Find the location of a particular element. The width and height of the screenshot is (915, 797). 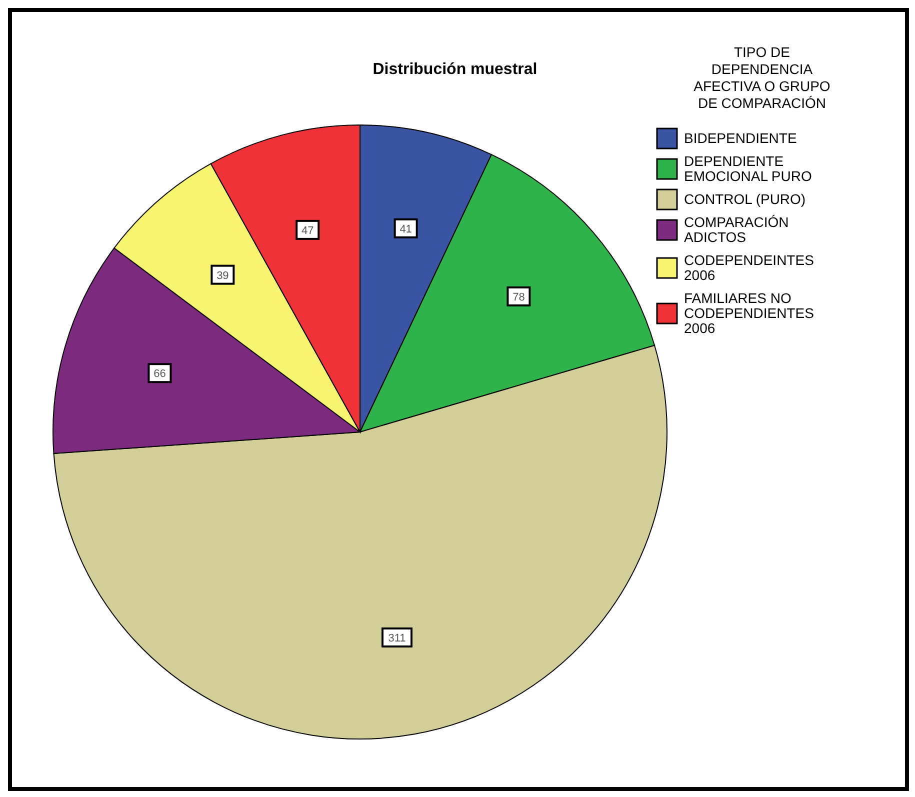

legend-label: DEPENDIENTE EMOCIONAL PURO is located at coordinates (748, 168).